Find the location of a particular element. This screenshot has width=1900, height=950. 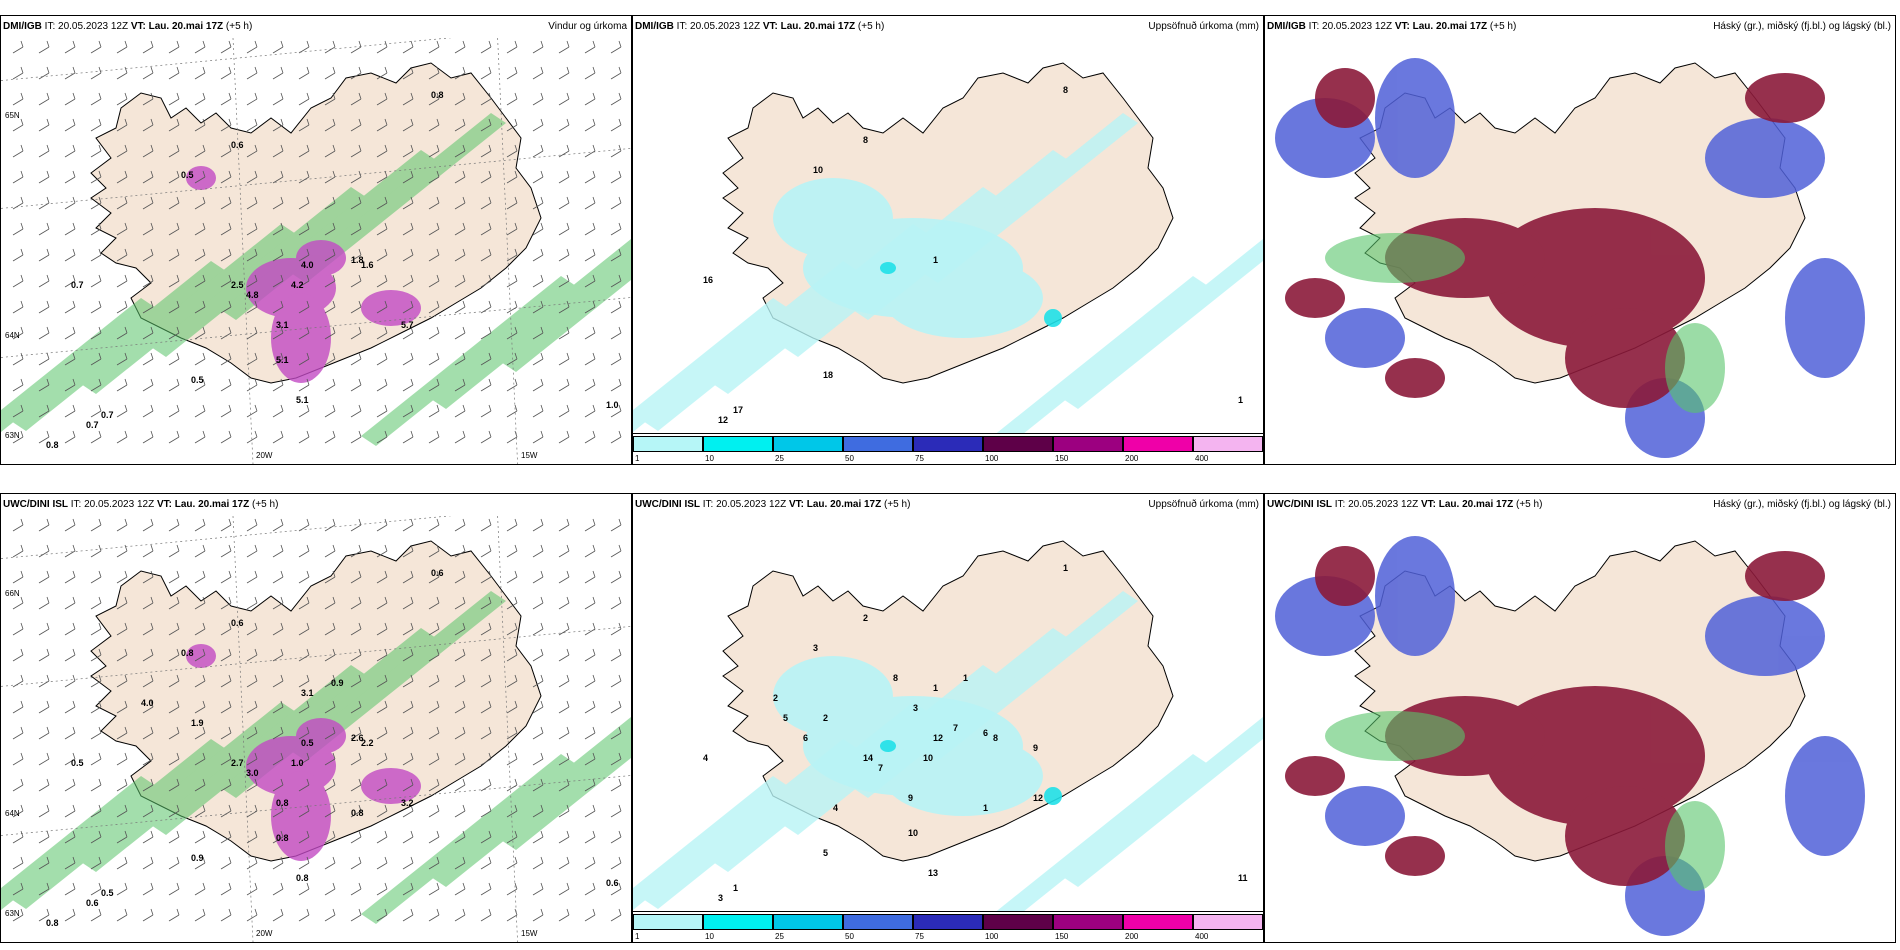

accum-precip-map: 12345321111210910131214768221113456789 is located at coordinates (948, 729).